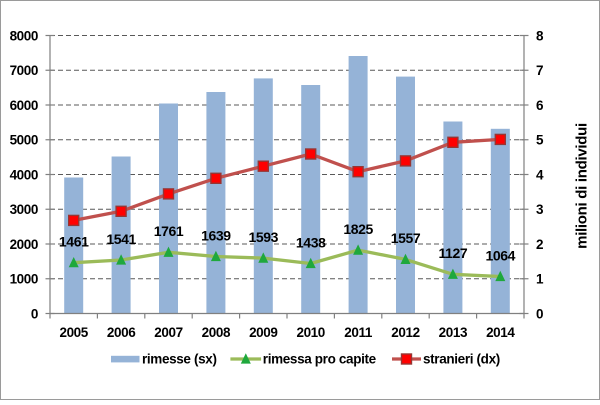 The width and height of the screenshot is (600, 405). What do you see at coordinates (405, 332) in the screenshot?
I see `svg-text: 2012` at bounding box center [405, 332].